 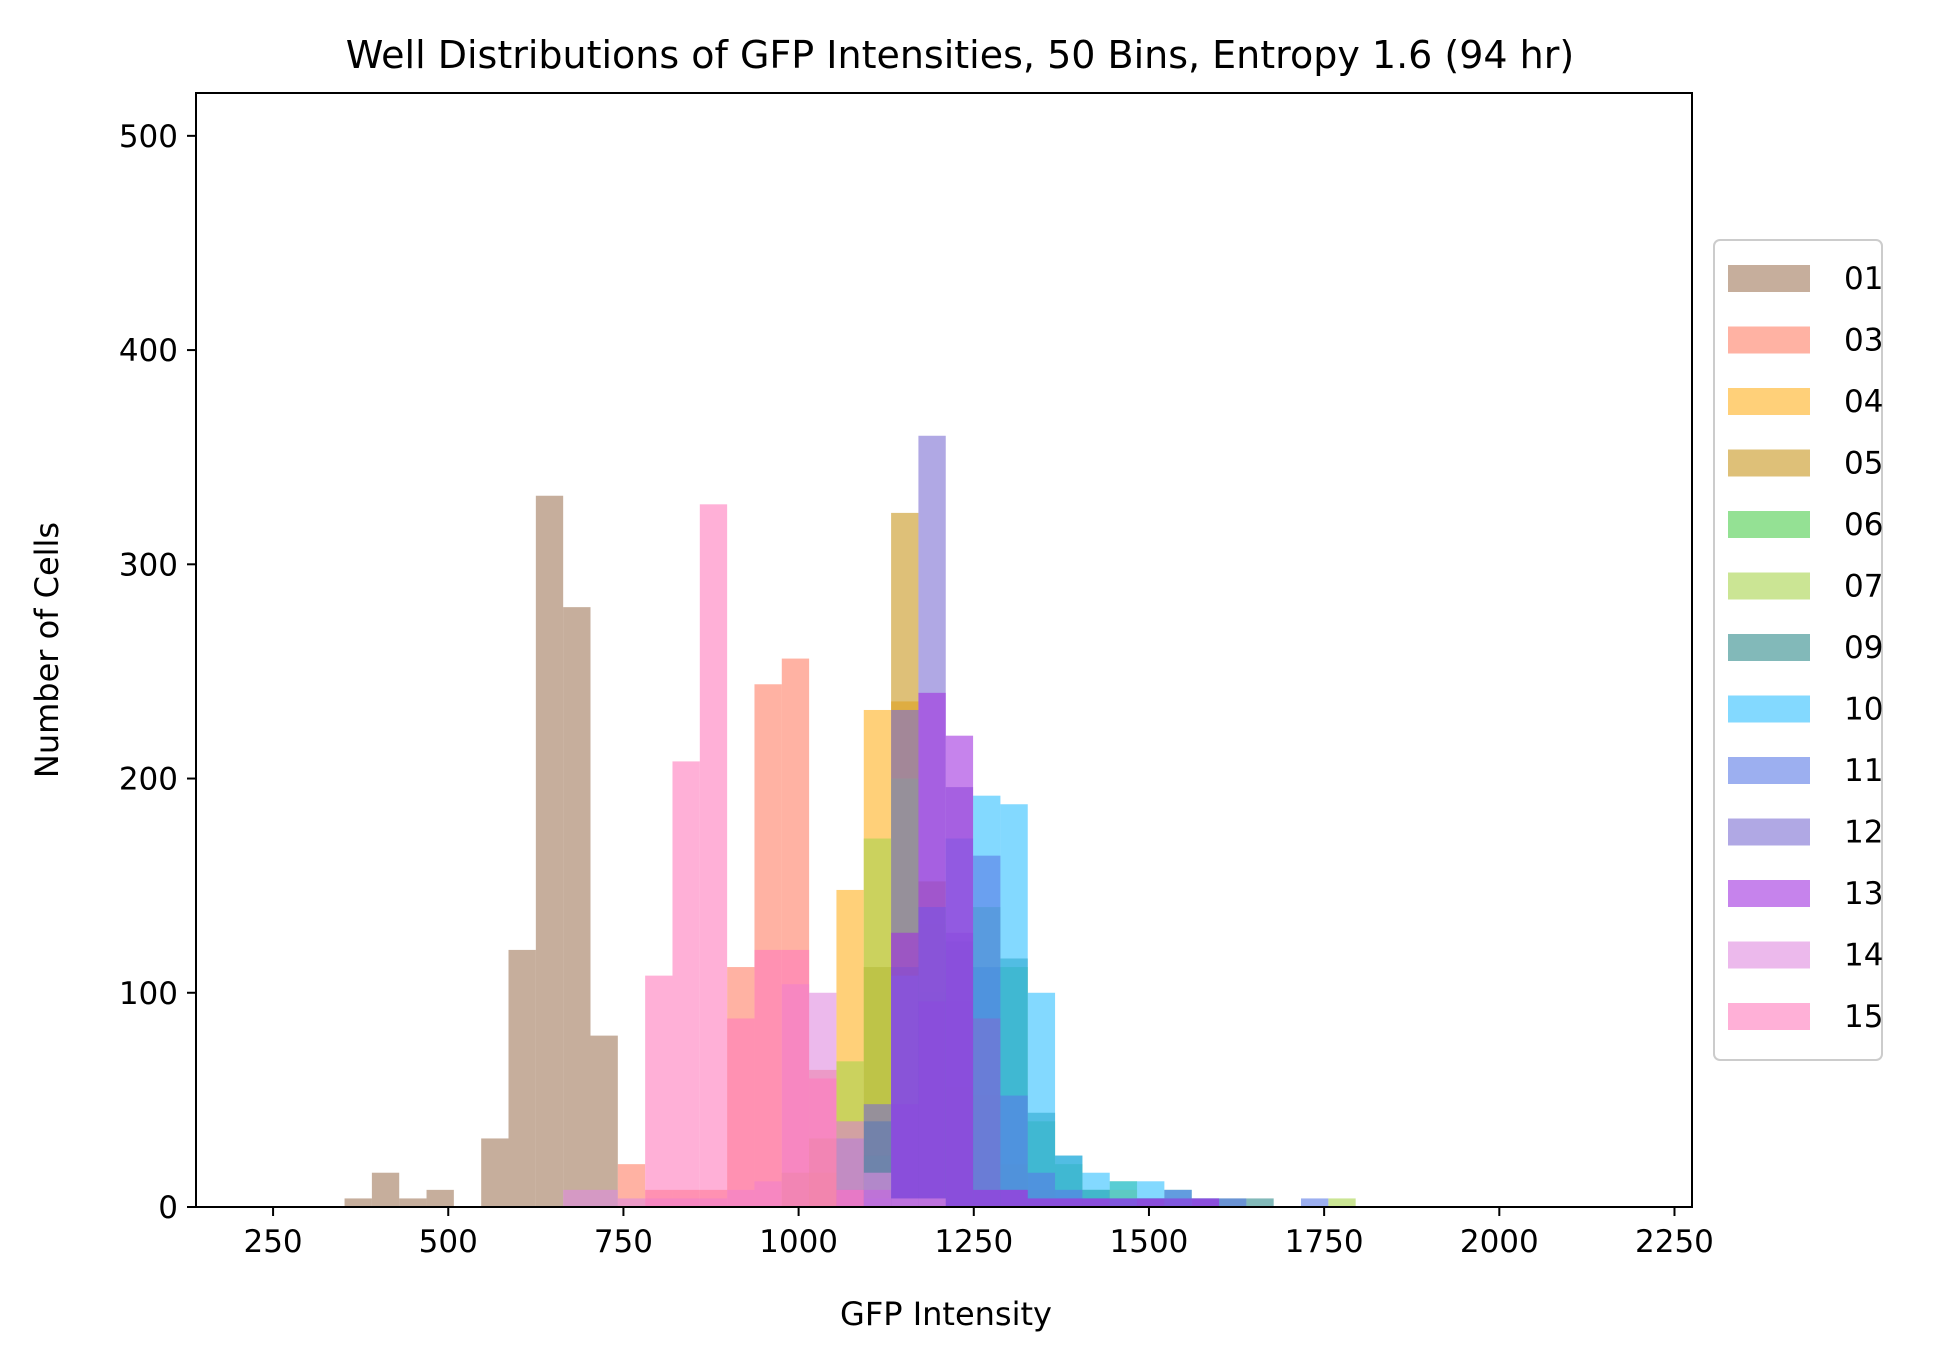 I want to click on y-tick-label: 400, so click(x=148, y=351).